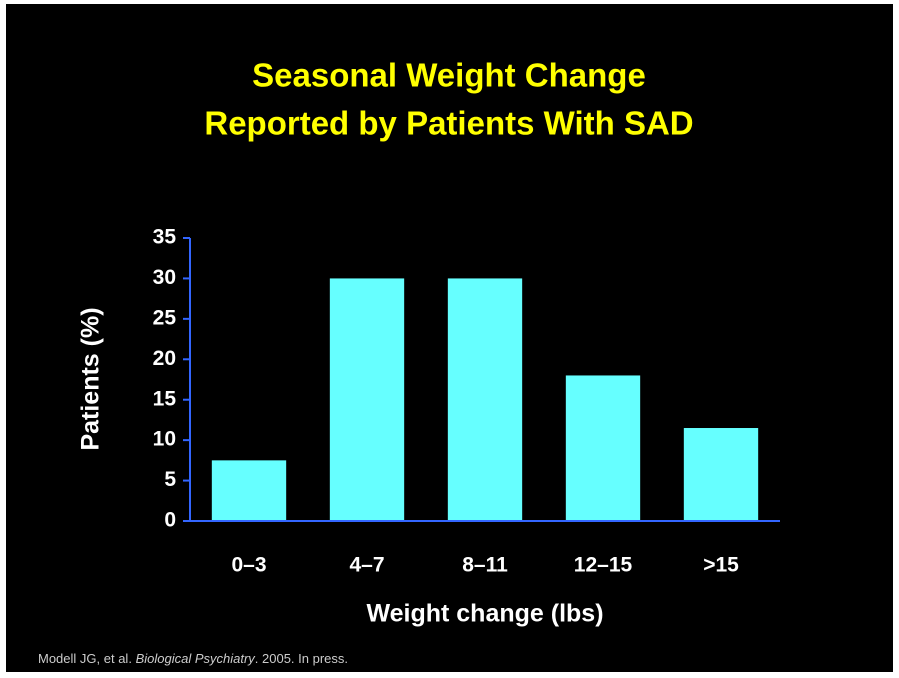 The height and width of the screenshot is (678, 899). What do you see at coordinates (449, 75) in the screenshot?
I see `chart-title: Seasonal Weight Change` at bounding box center [449, 75].